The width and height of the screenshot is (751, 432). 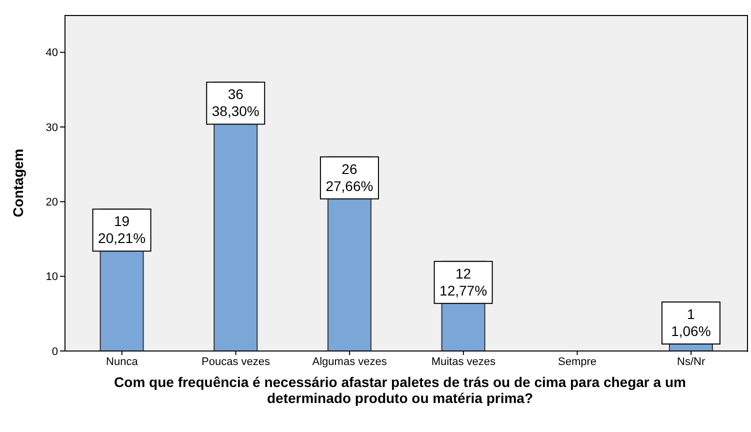 What do you see at coordinates (236, 362) in the screenshot?
I see `x-tick-label: Poucas vezes` at bounding box center [236, 362].